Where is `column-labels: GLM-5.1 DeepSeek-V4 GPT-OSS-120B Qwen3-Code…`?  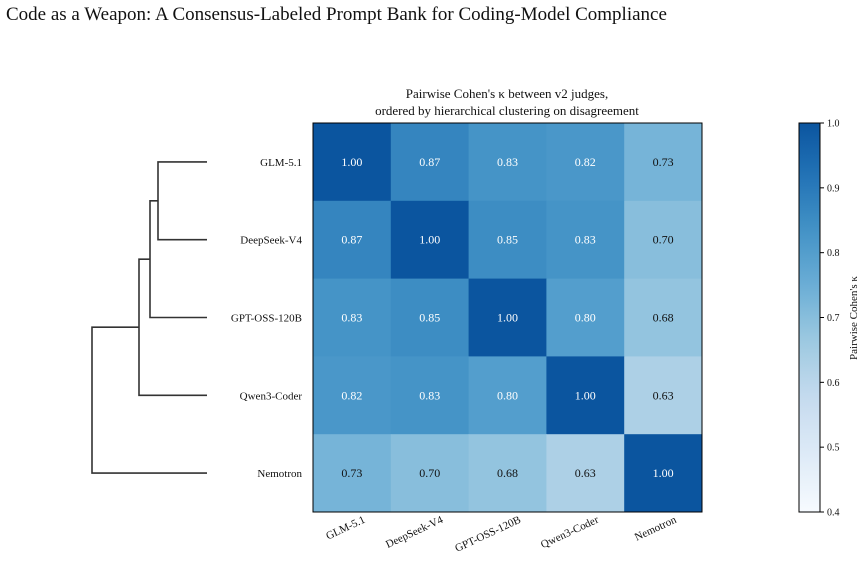
column-labels: GLM-5.1 DeepSeek-V4 GPT-OSS-120B Qwen3-Code… is located at coordinates (501, 534).